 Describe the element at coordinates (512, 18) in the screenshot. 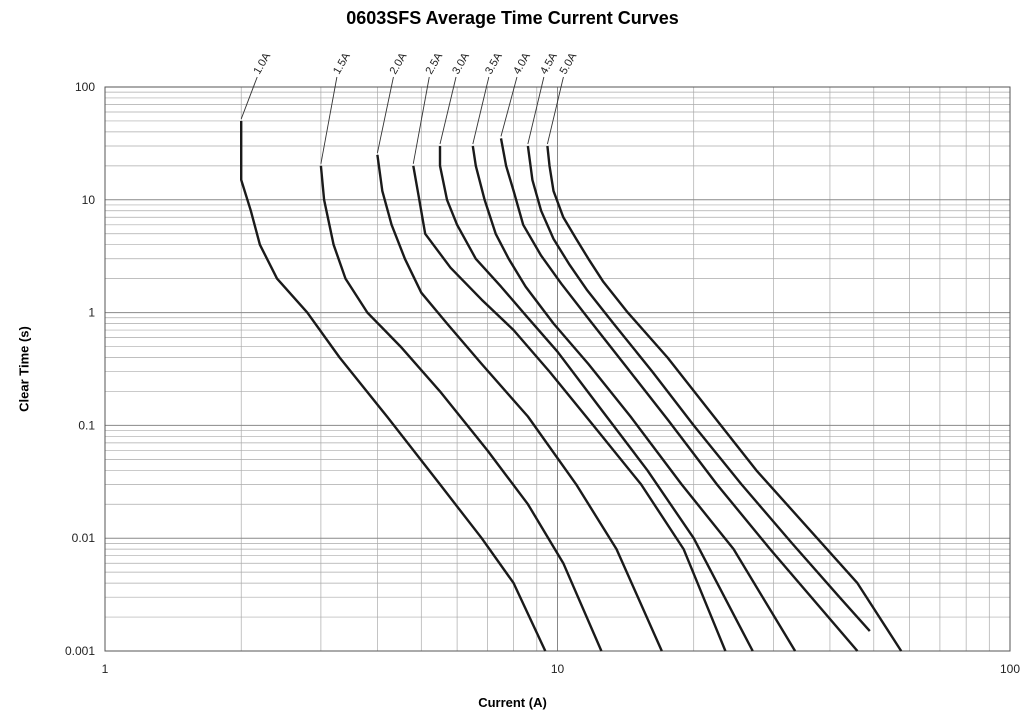

I see `chart-title: 0603SFS Average Time Current Curves` at that location.